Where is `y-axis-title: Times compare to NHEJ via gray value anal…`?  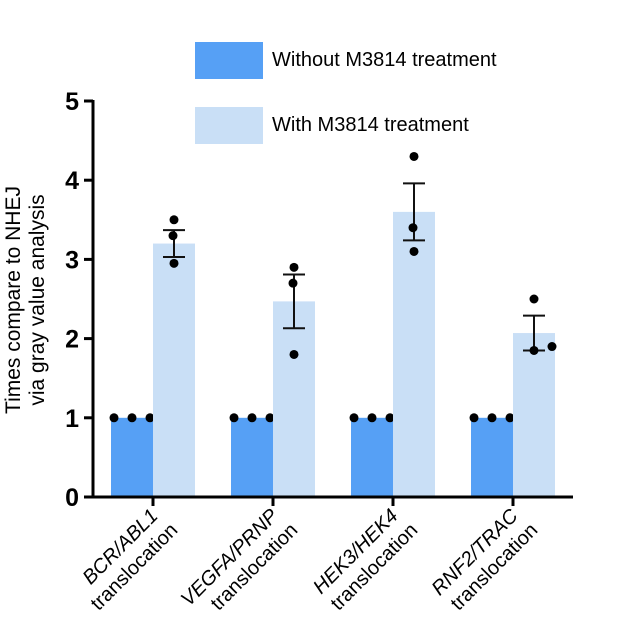 y-axis-title: Times compare to NHEJ via gray value anal… is located at coordinates (25, 300).